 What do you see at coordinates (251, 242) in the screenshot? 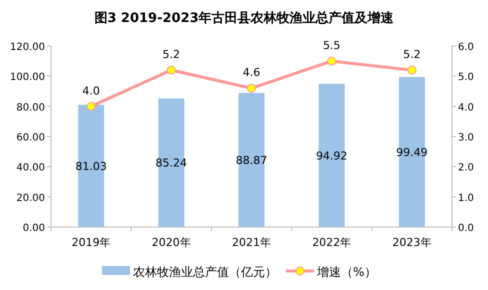
I see `x-tick-label: 2021年` at bounding box center [251, 242].